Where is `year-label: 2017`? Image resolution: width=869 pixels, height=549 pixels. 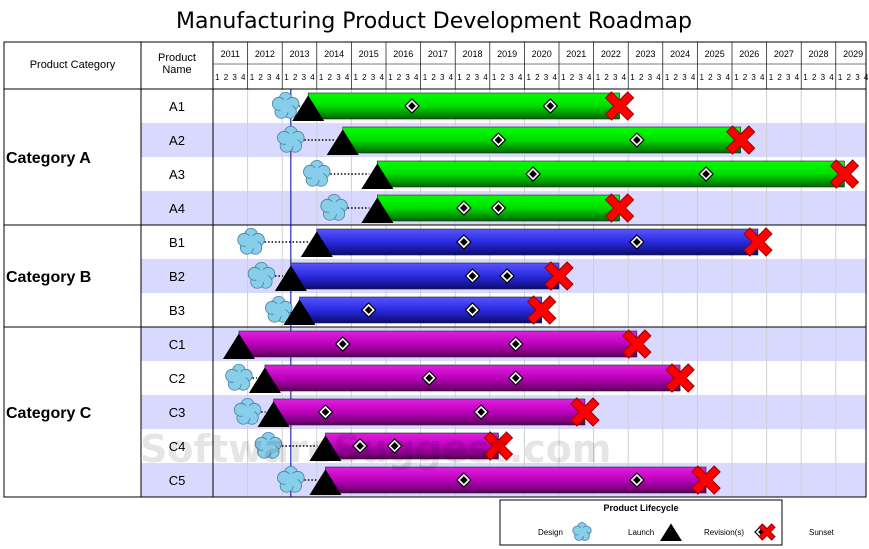
year-label: 2017 is located at coordinates (438, 54).